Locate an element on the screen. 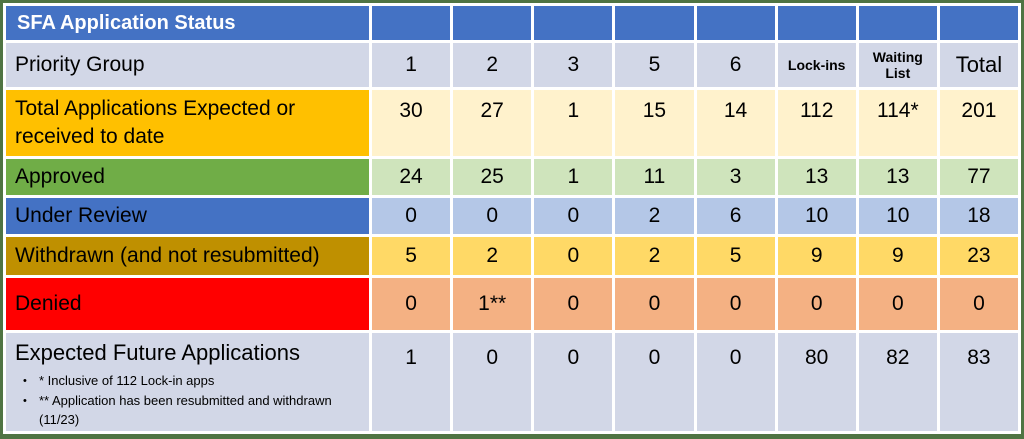 Image resolution: width=1024 pixels, height=439 pixels. column-header-5: 5 is located at coordinates (654, 65).